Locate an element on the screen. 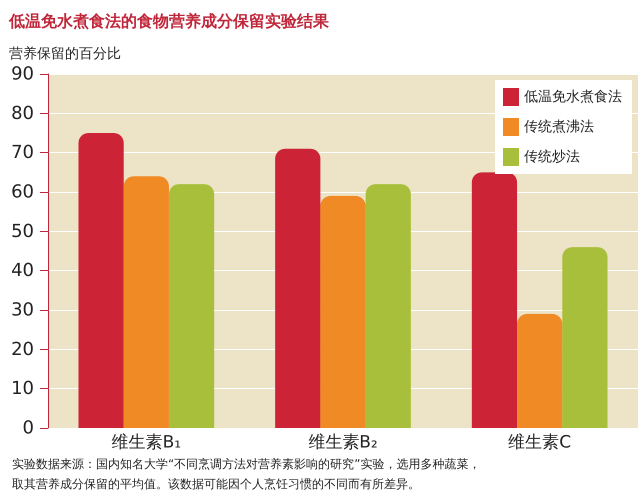 The image size is (640, 504). x-tick-label: 维生素B₁ is located at coordinates (147, 442).